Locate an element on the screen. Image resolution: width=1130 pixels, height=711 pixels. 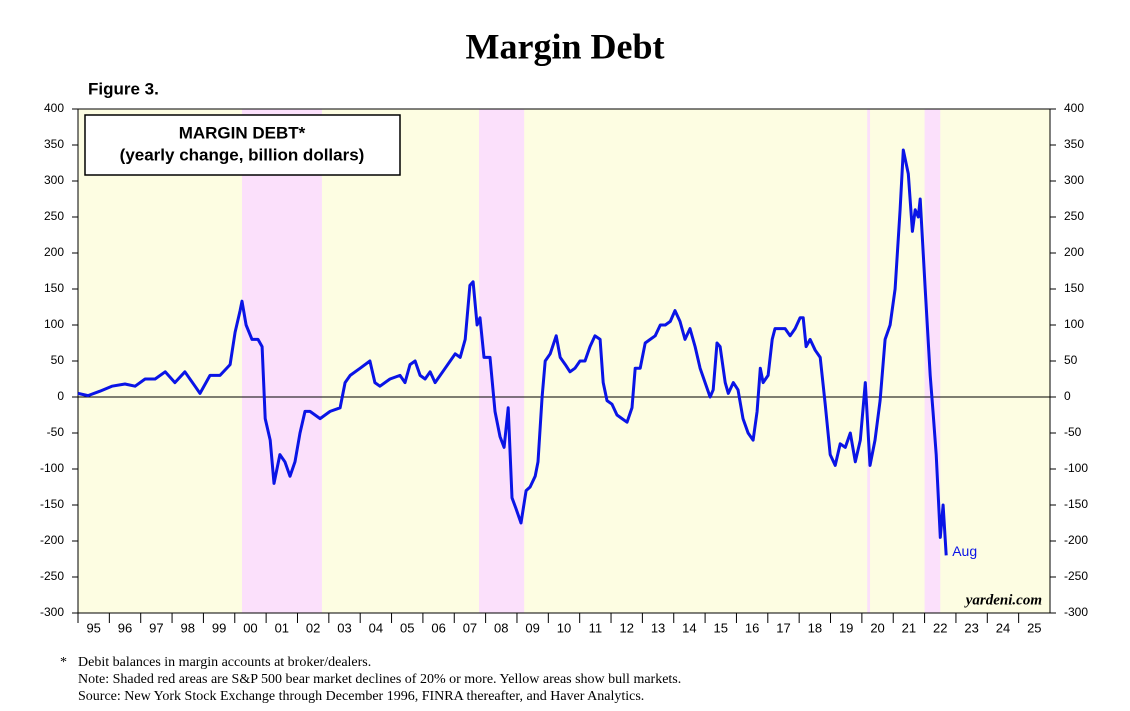
legend-line: MARGIN DEBT* is located at coordinates (242, 132).